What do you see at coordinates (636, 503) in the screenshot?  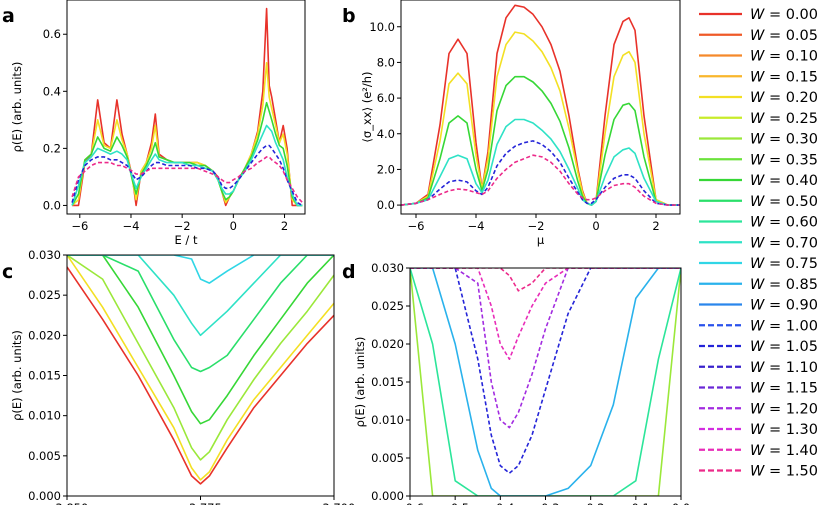 I see `panel-d-xtick-label: −0.1` at bounding box center [636, 503].